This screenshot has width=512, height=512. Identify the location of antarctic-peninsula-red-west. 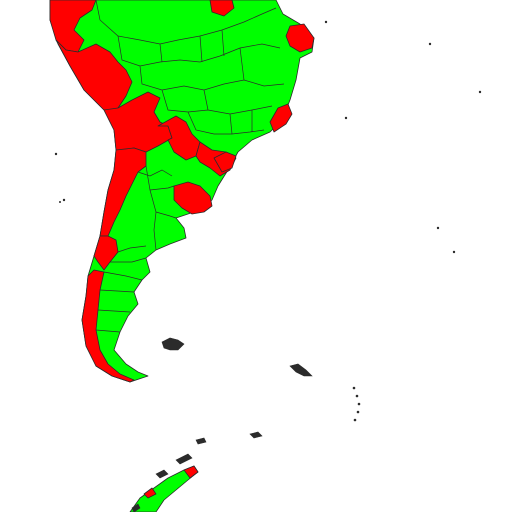
(150, 493).